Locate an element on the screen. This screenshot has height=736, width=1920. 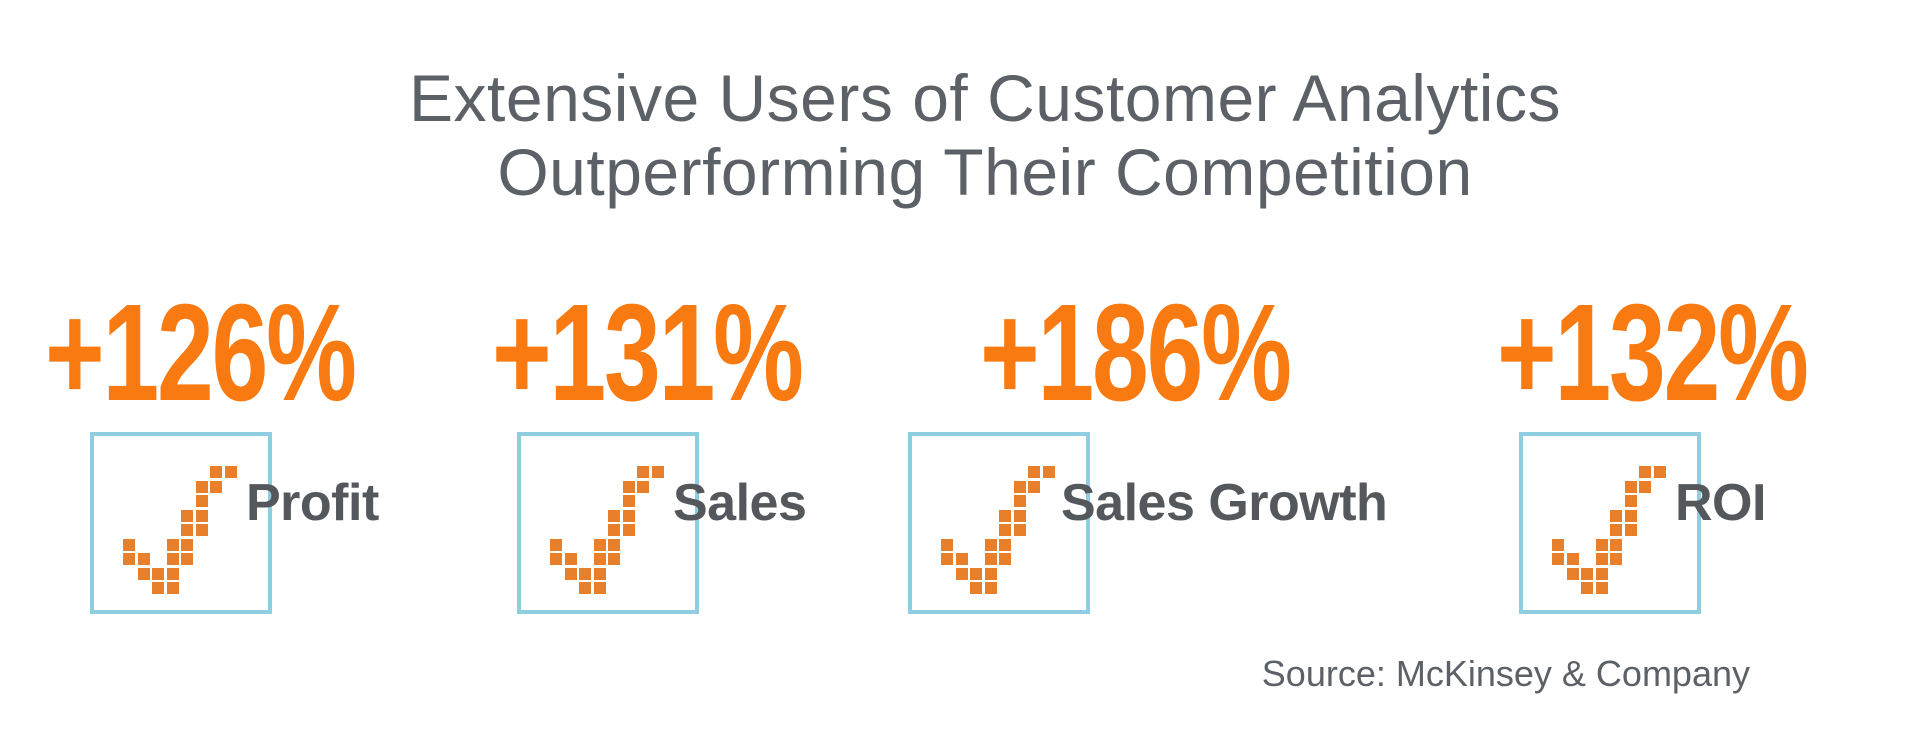
stat-value-roi: +132% is located at coordinates (1653, 353).